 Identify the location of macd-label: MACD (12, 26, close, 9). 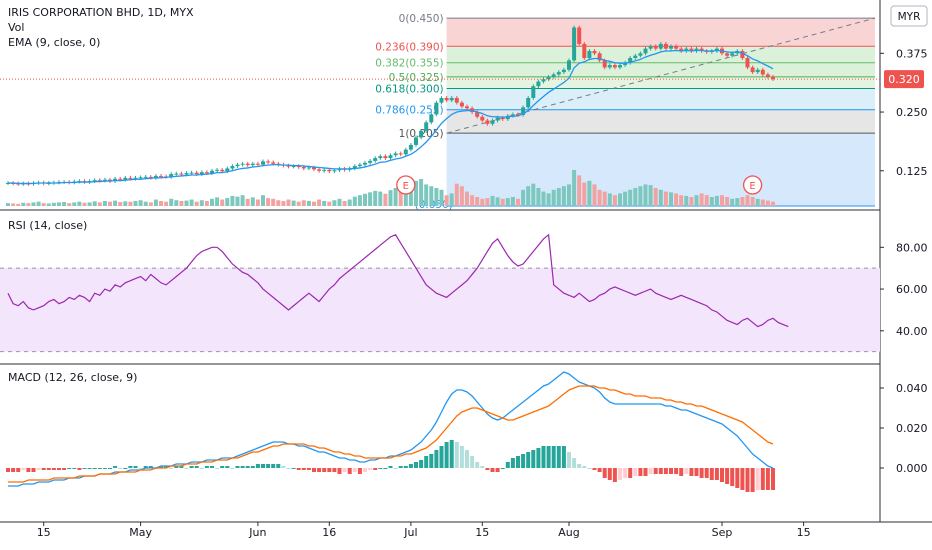
(73, 377).